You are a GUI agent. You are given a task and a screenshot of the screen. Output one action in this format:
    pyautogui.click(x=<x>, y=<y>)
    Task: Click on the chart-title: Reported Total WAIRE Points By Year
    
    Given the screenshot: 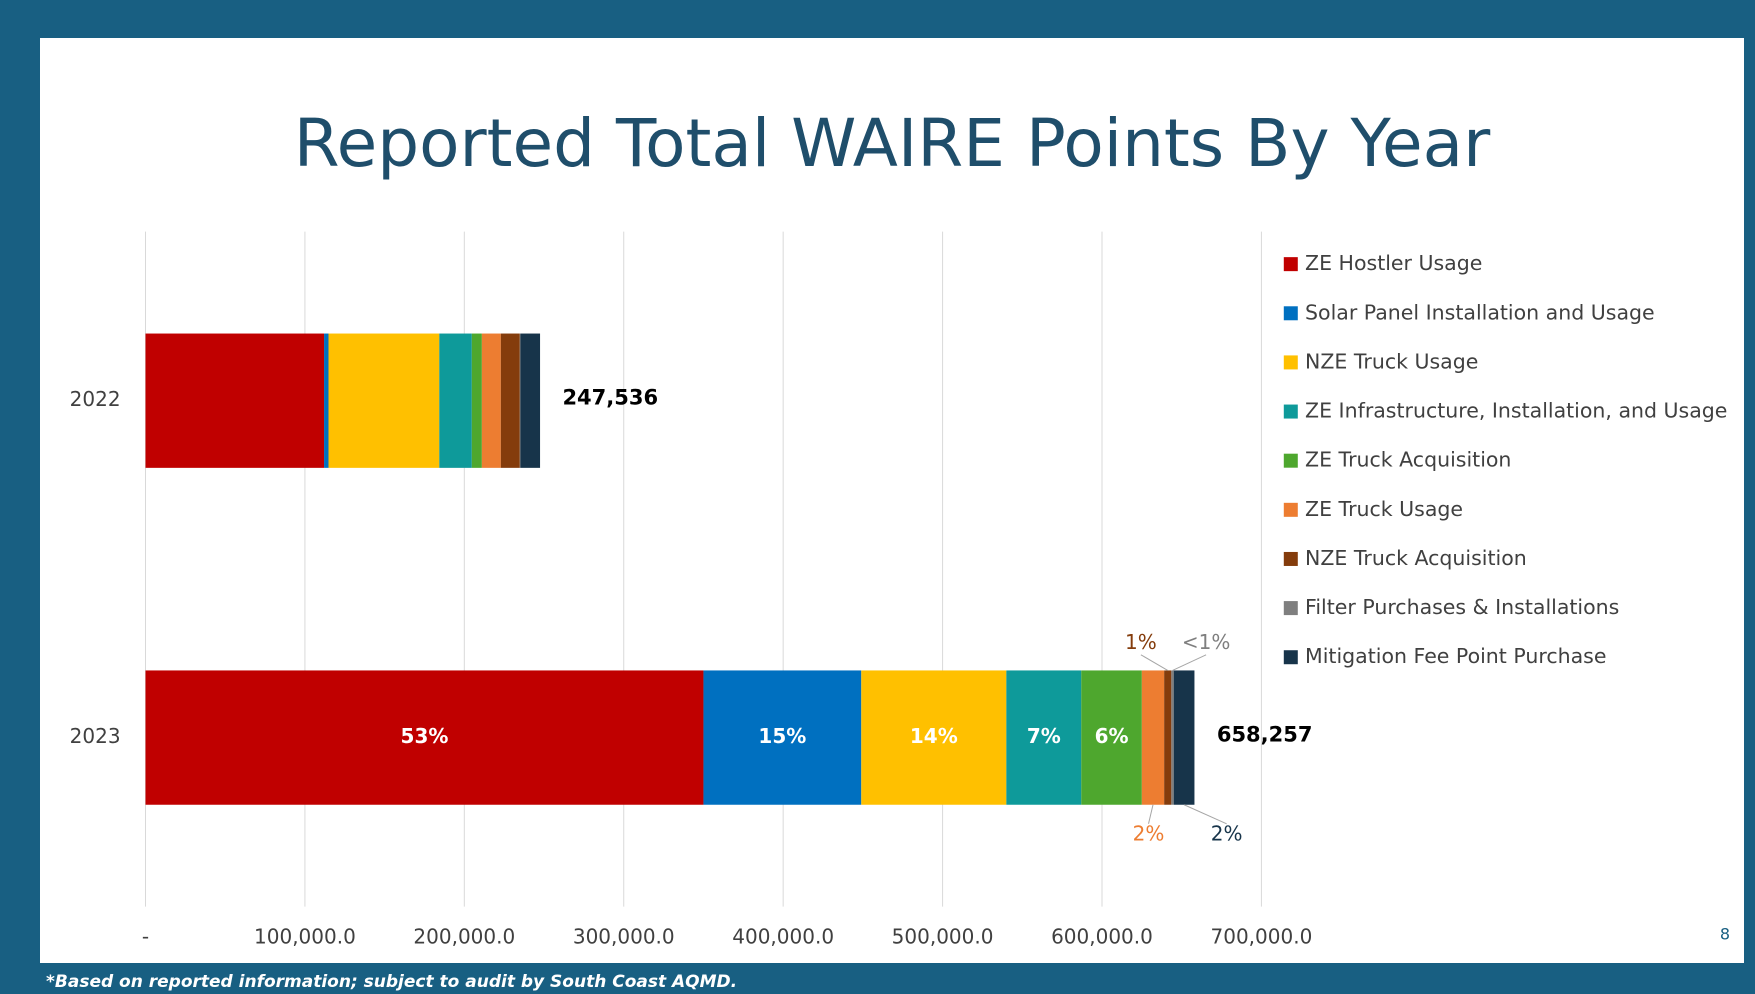 What is the action you would take?
    pyautogui.click(x=892, y=143)
    